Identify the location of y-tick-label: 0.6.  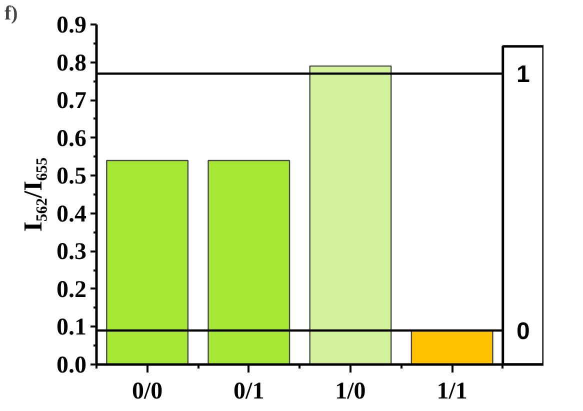
(71, 139).